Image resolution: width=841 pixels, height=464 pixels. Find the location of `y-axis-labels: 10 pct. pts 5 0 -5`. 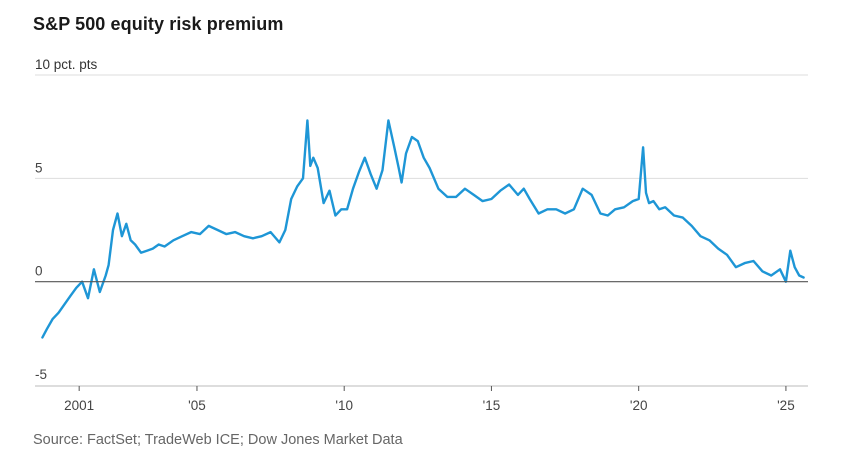

y-axis-labels: 10 pct. pts 5 0 -5 is located at coordinates (66, 219).